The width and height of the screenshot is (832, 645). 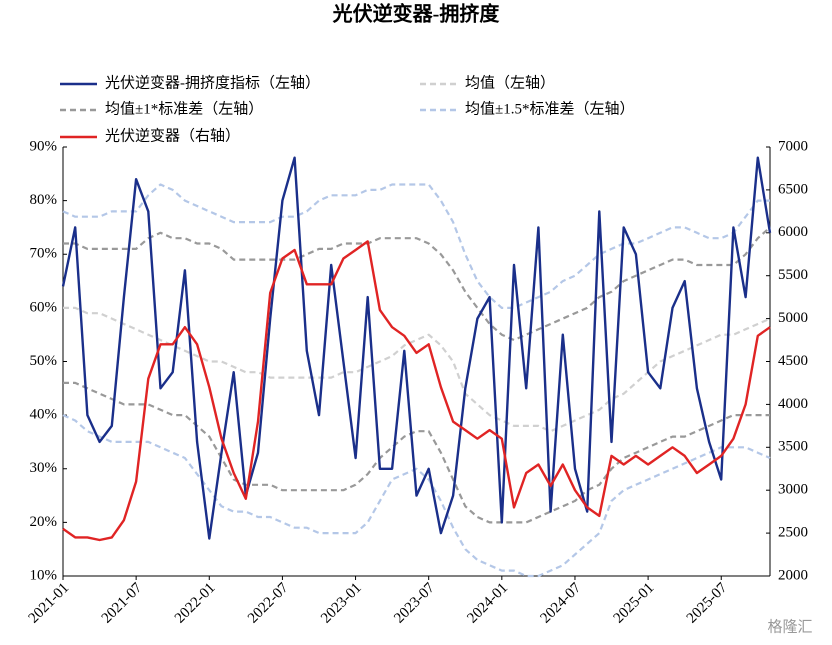 I want to click on x-tick-label: 2022-01, so click(x=195, y=603).